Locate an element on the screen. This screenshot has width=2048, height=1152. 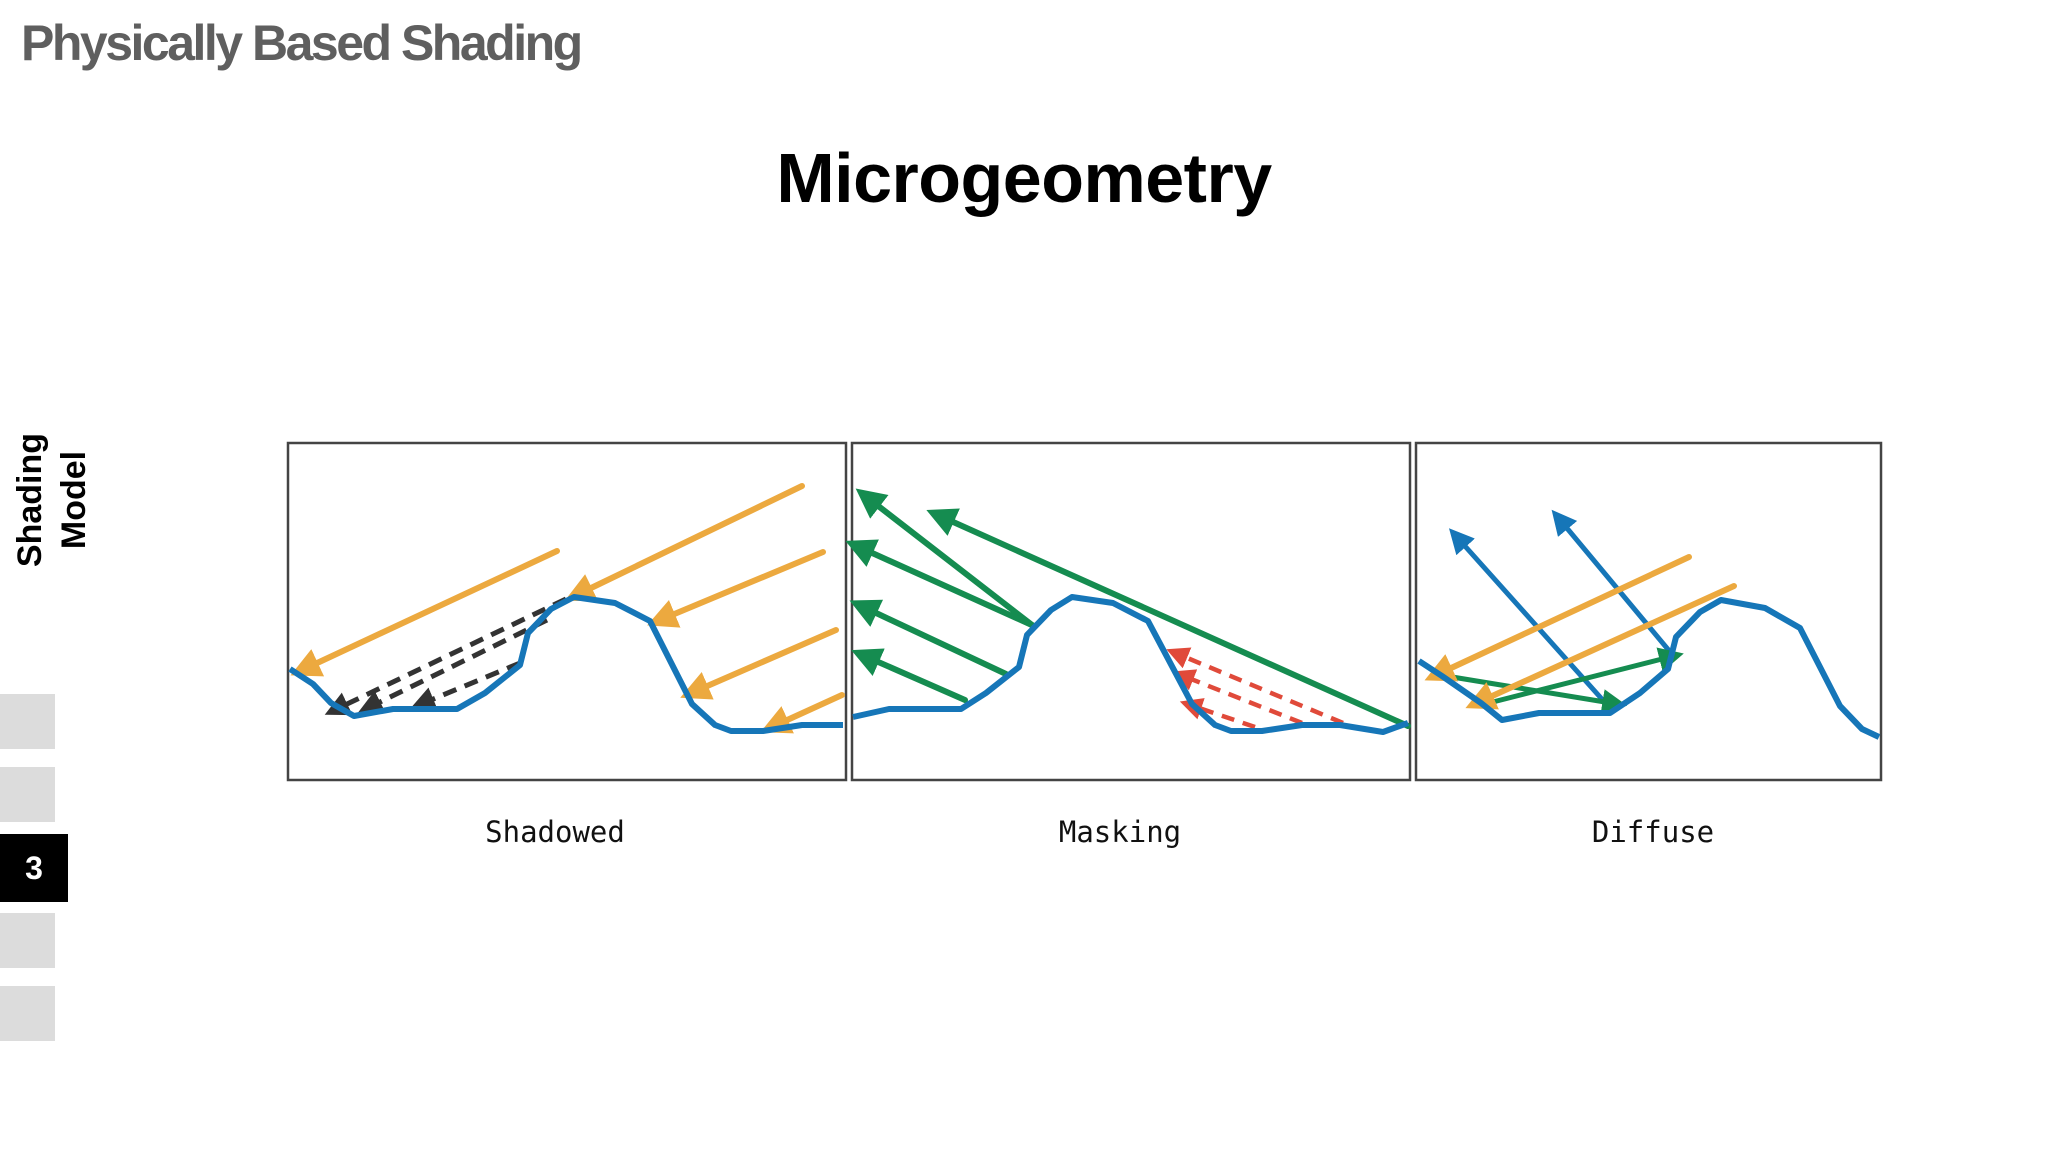
deck-title: Physically Based Shading is located at coordinates (302, 43).